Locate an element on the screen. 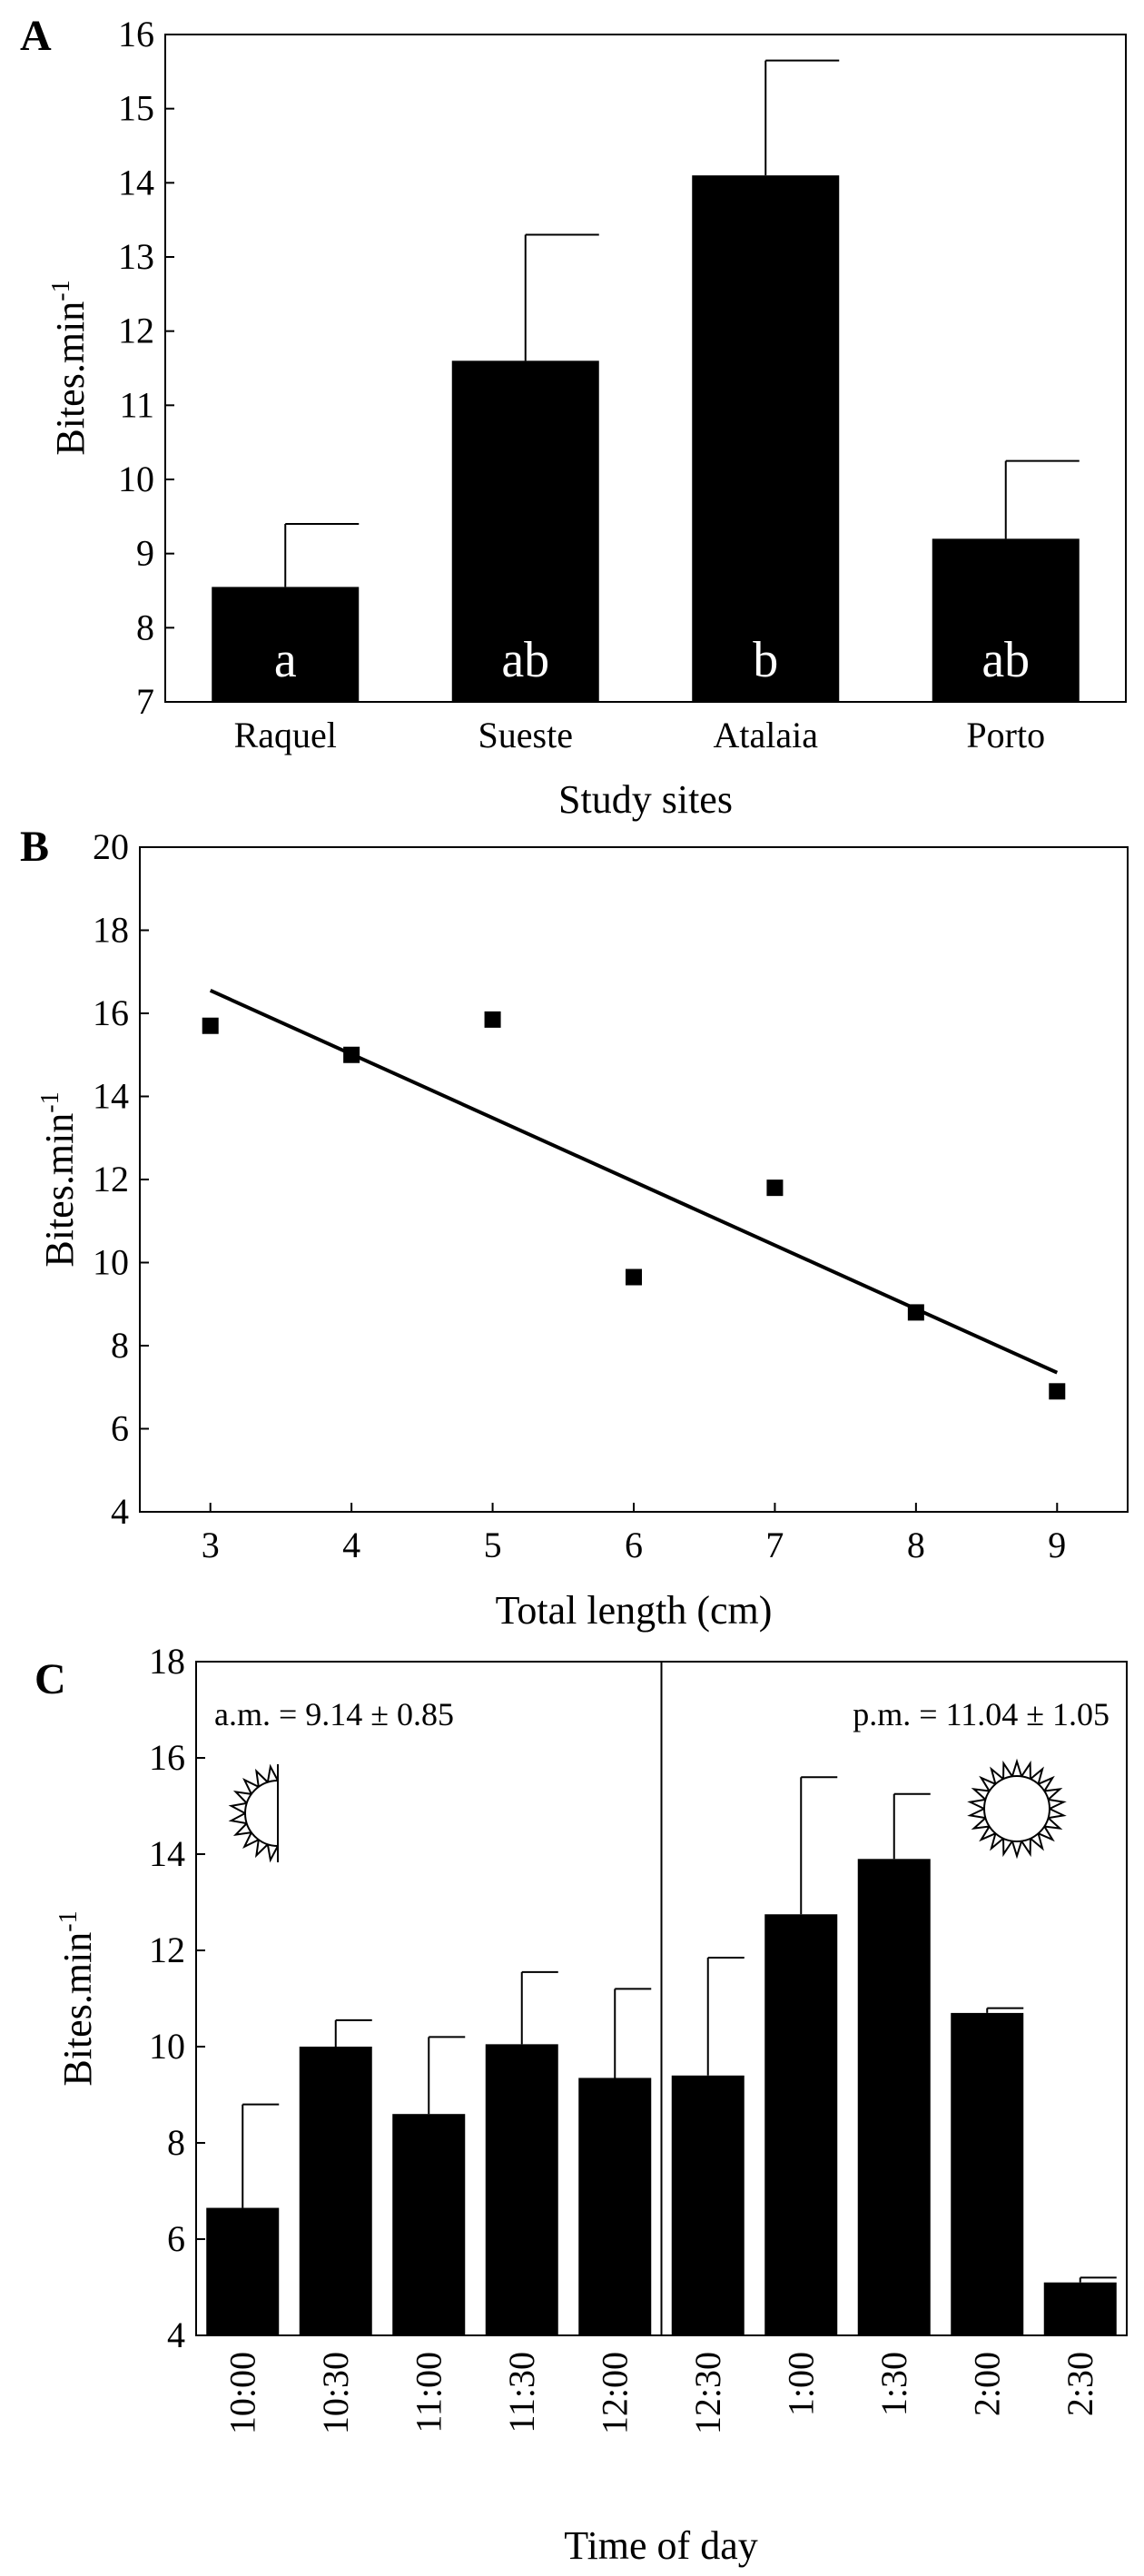 This screenshot has width=1144, height=2576. panel-b-points is located at coordinates (634, 1194).